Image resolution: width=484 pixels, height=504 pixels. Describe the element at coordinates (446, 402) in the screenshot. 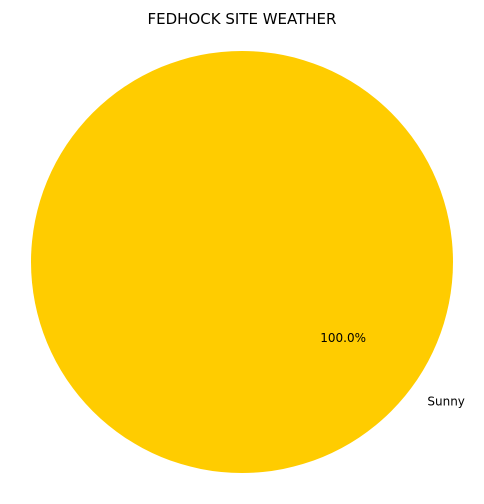

I see `slice-label-sunny: Sunny` at that location.